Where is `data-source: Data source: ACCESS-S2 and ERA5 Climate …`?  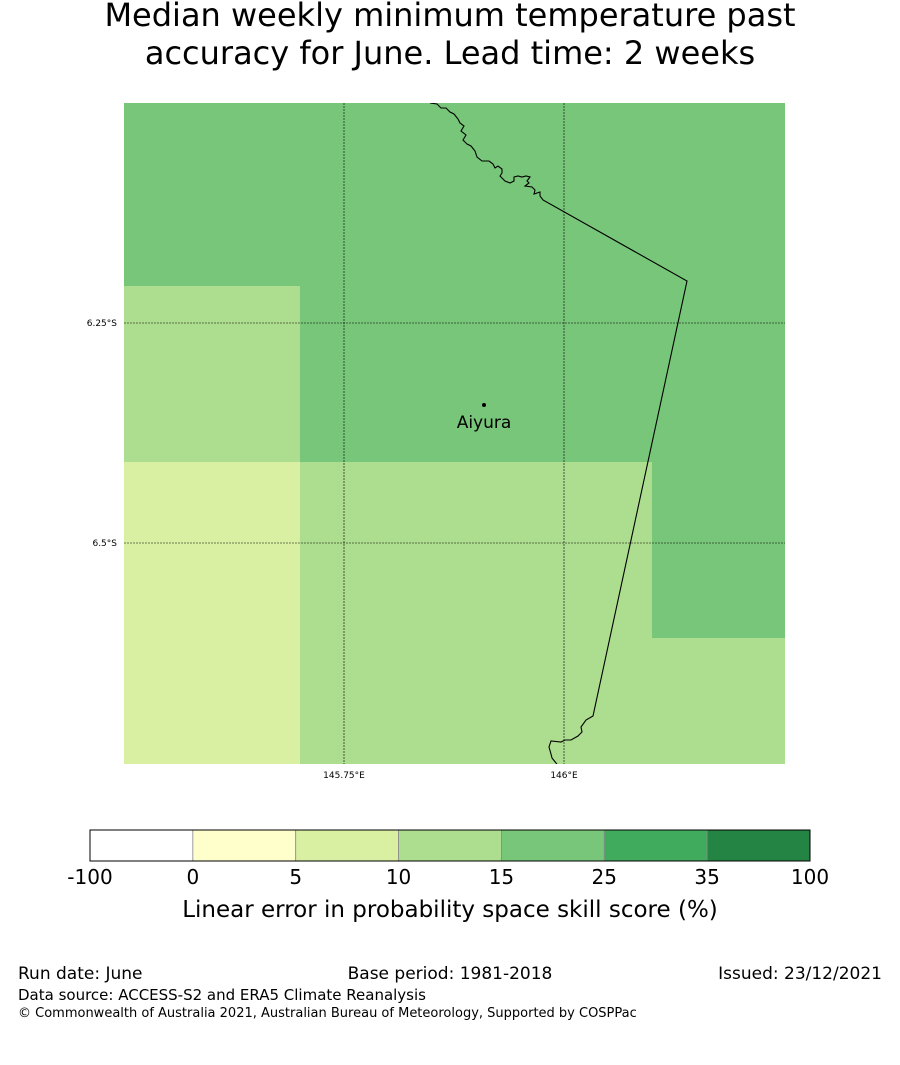 data-source: Data source: ACCESS-S2 and ERA5 Climate … is located at coordinates (222, 995).